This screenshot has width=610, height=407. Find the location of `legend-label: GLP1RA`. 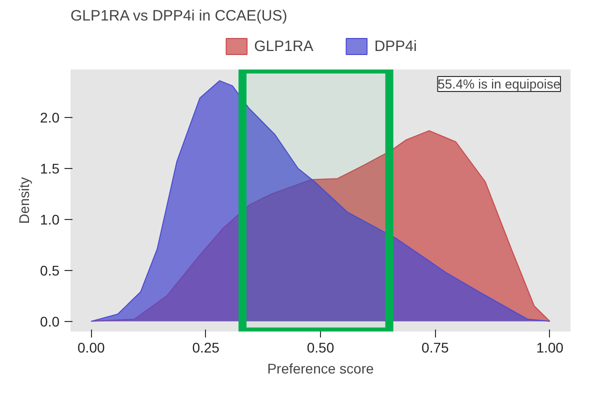

legend-label: GLP1RA is located at coordinates (284, 46).